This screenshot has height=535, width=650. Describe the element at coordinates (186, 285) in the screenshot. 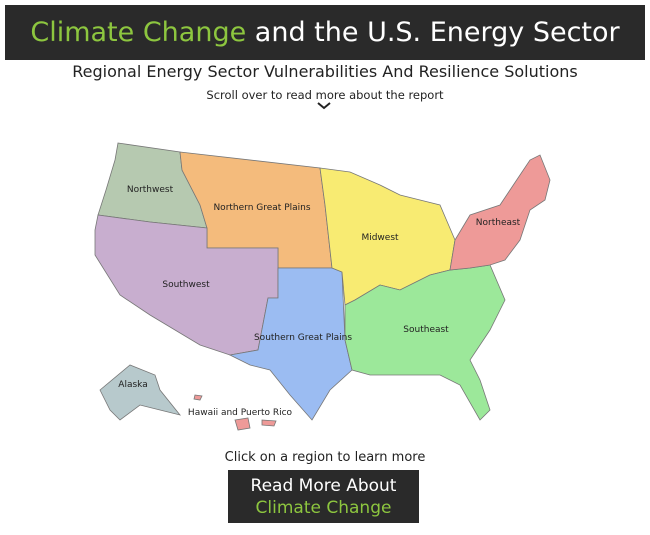

I see `region-label: Southwest` at that location.